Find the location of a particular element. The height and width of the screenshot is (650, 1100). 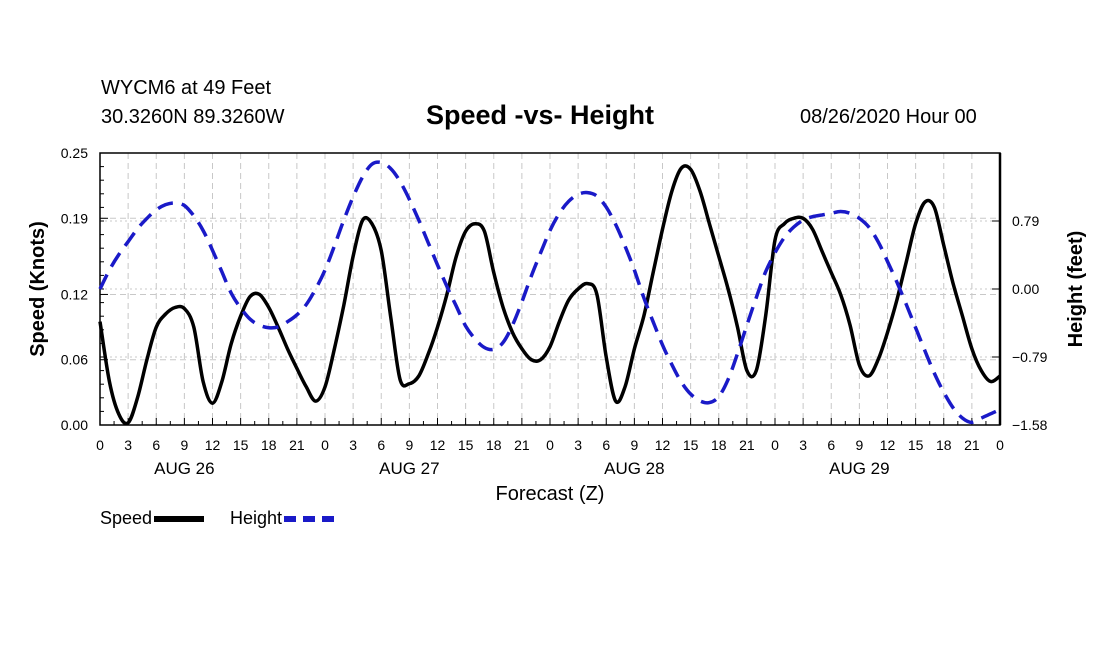

y-tick-label: 0.12 is located at coordinates (74, 294).